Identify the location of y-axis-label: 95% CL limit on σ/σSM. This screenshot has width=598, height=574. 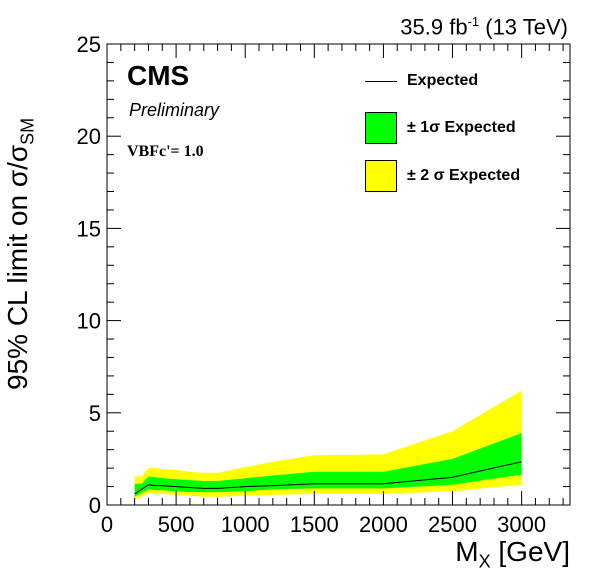
(20, 254).